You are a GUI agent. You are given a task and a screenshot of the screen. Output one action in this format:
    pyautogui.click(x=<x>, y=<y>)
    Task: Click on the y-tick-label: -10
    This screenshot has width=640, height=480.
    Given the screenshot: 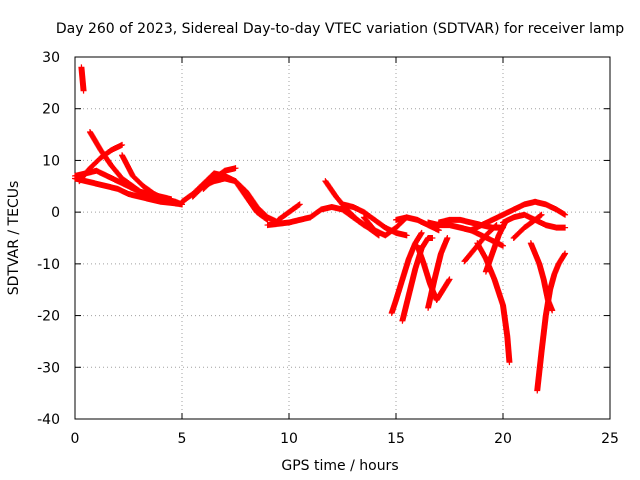 What is the action you would take?
    pyautogui.click(x=48, y=265)
    